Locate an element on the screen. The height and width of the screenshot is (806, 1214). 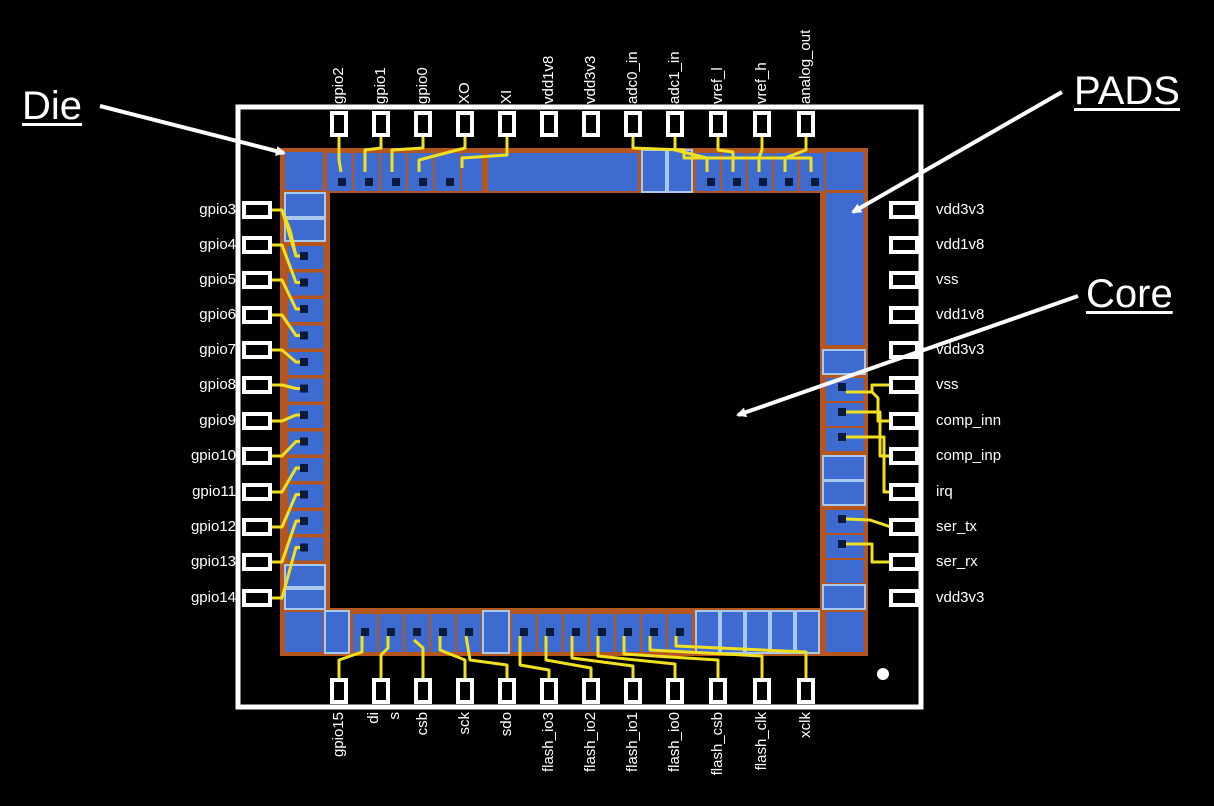
top-pin-label: gpio2 is located at coordinates (338, 85).